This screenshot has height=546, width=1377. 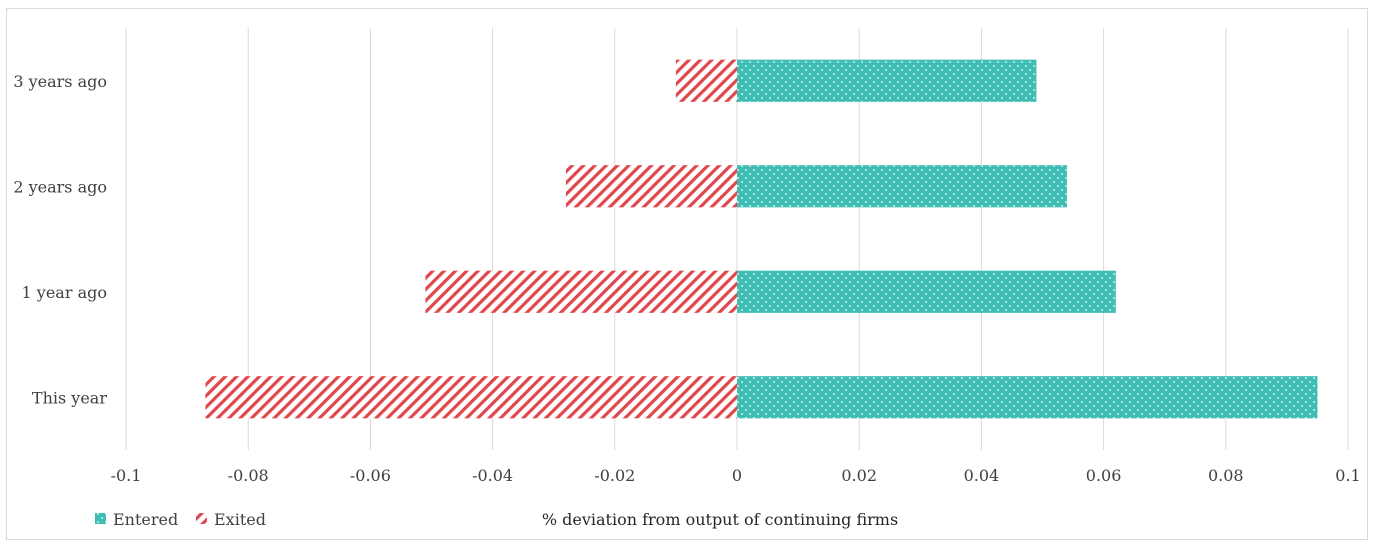 What do you see at coordinates (69, 397) in the screenshot?
I see `category-label: This year` at bounding box center [69, 397].